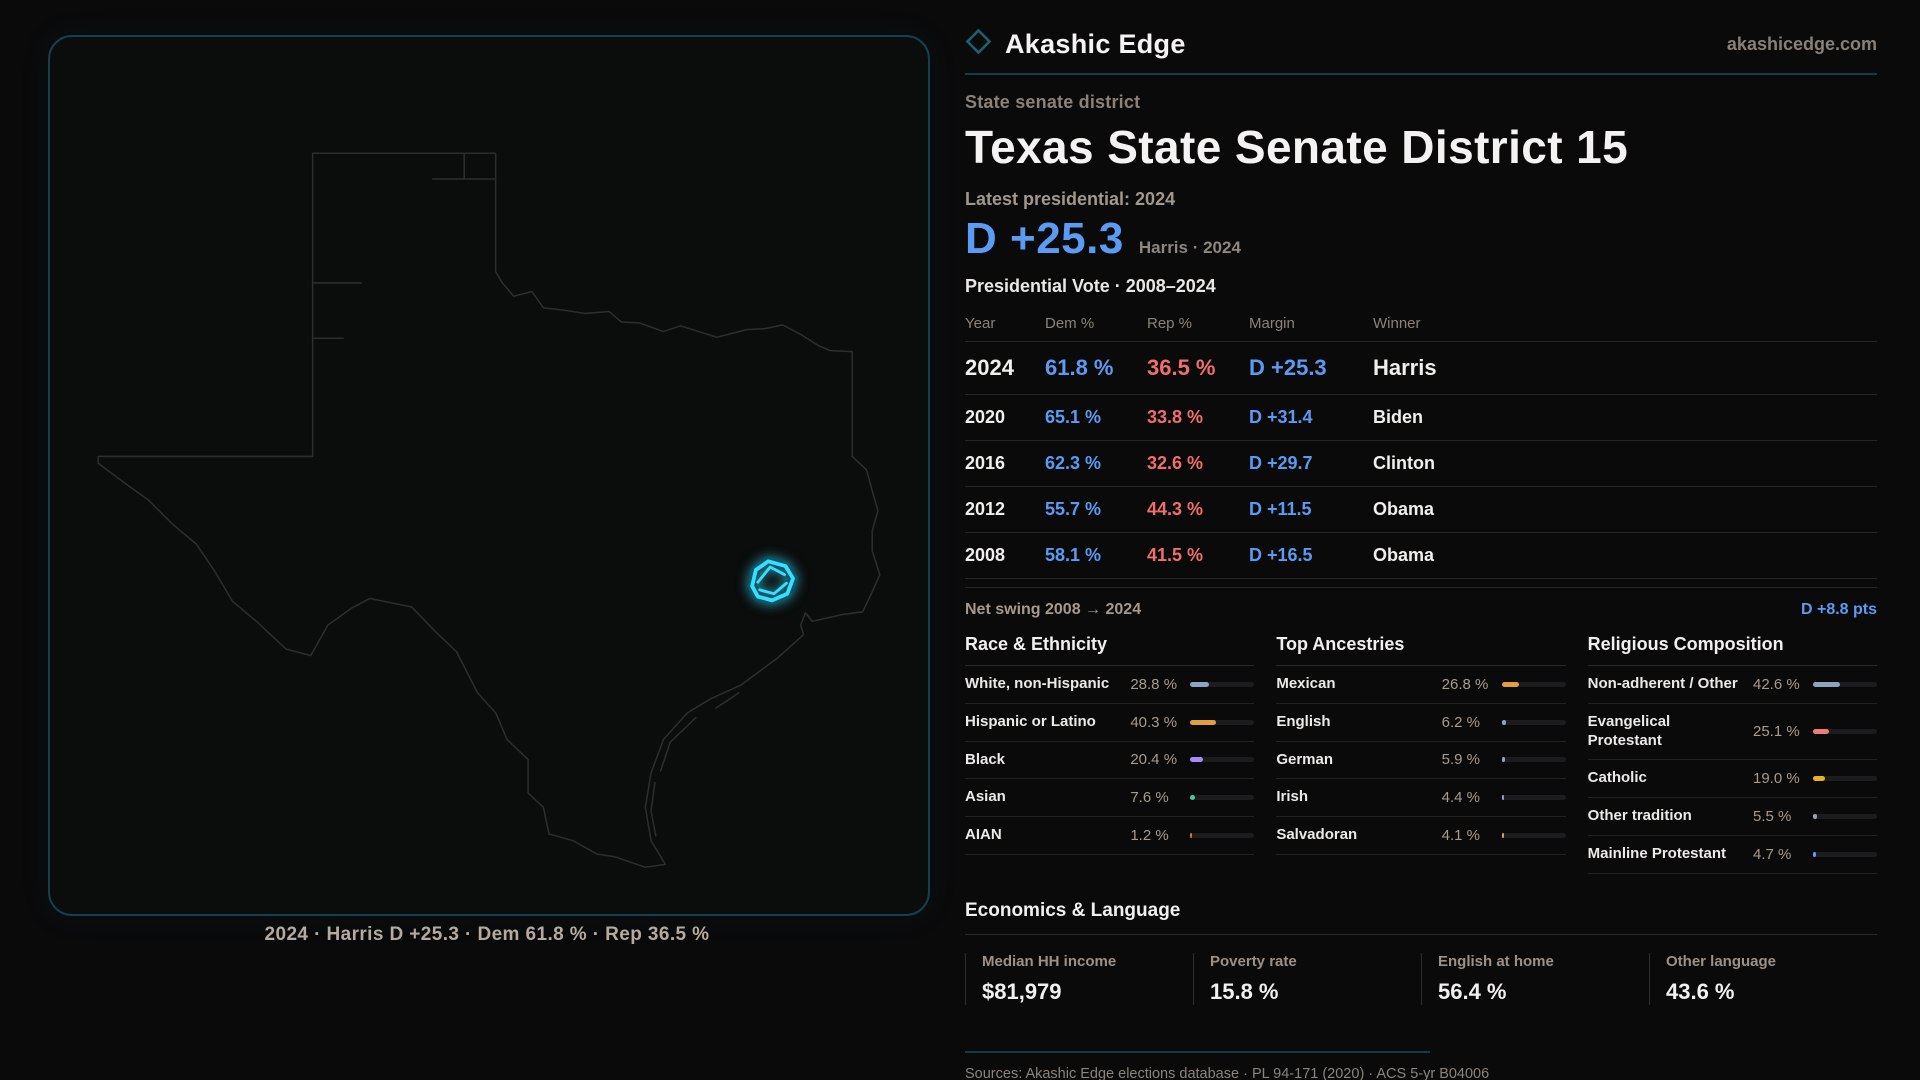 The width and height of the screenshot is (1920, 1080). Describe the element at coordinates (1421, 74) in the screenshot. I see `header-rule` at that location.